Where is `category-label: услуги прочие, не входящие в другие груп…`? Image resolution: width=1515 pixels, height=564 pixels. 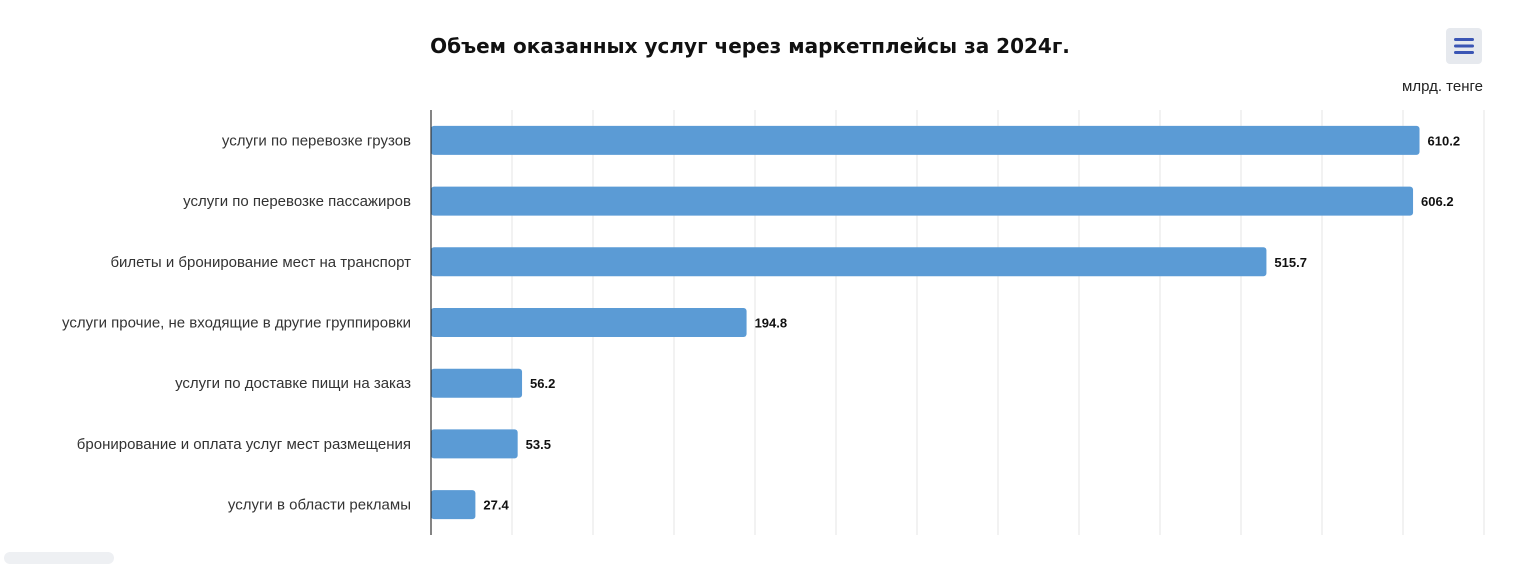
category-label: услуги прочие, не входящие в другие груп… is located at coordinates (236, 323).